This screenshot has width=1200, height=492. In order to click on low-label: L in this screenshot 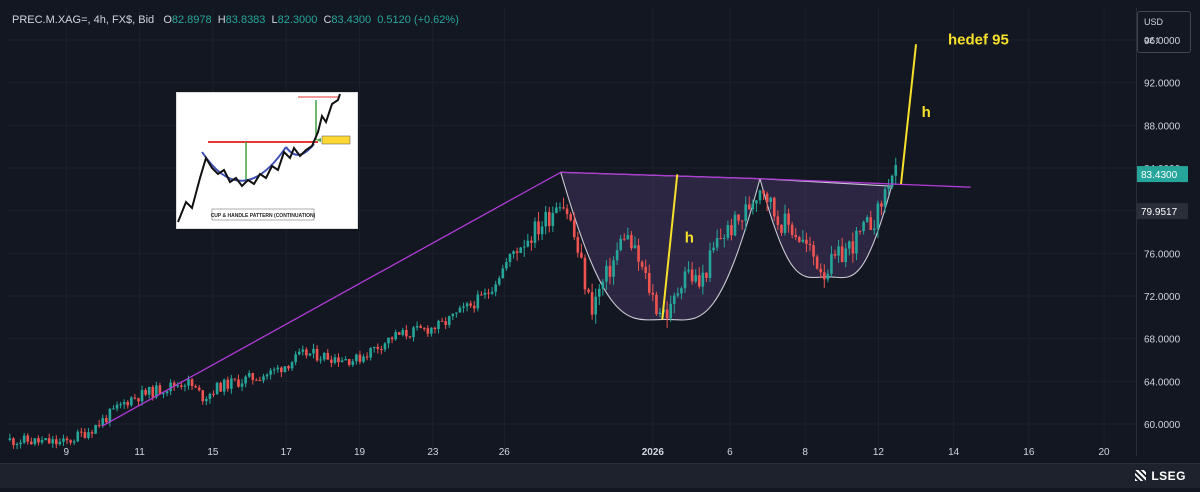, I will do `click(274, 20)`.